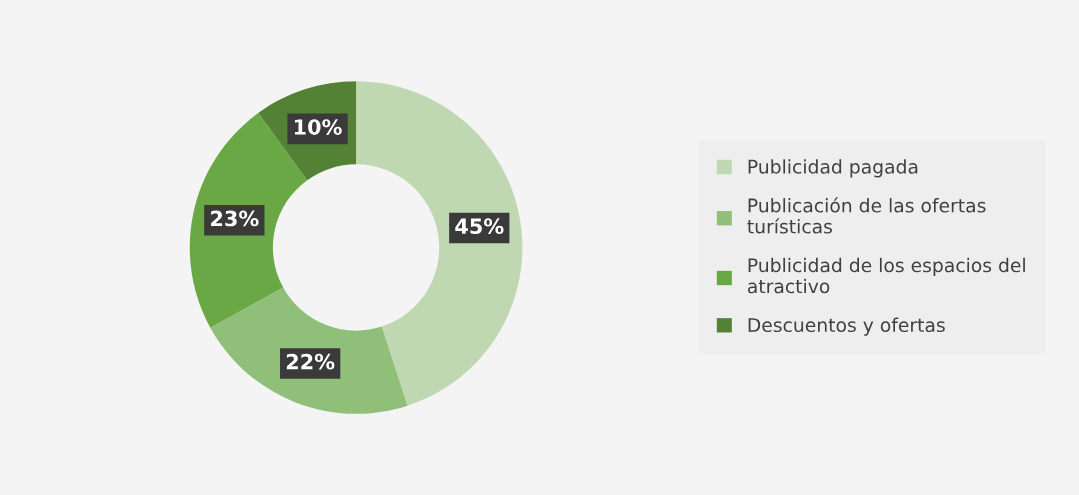  What do you see at coordinates (846, 326) in the screenshot?
I see `legend-label: Descuentos y ofertas` at bounding box center [846, 326].